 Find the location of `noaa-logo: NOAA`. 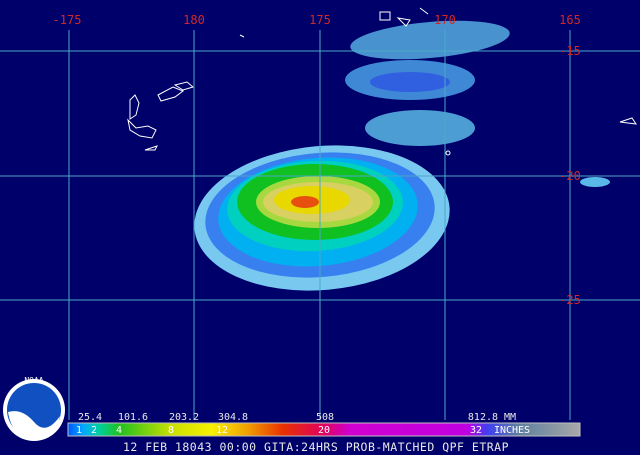

noaa-logo: NOAA is located at coordinates (34, 408).